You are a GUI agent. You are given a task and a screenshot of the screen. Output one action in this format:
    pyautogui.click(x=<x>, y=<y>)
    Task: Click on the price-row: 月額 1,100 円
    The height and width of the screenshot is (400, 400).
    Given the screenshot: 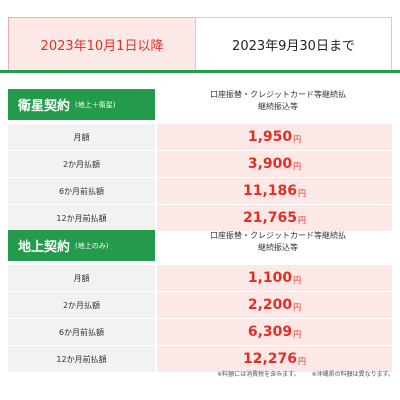 What is the action you would take?
    pyautogui.click(x=200, y=278)
    